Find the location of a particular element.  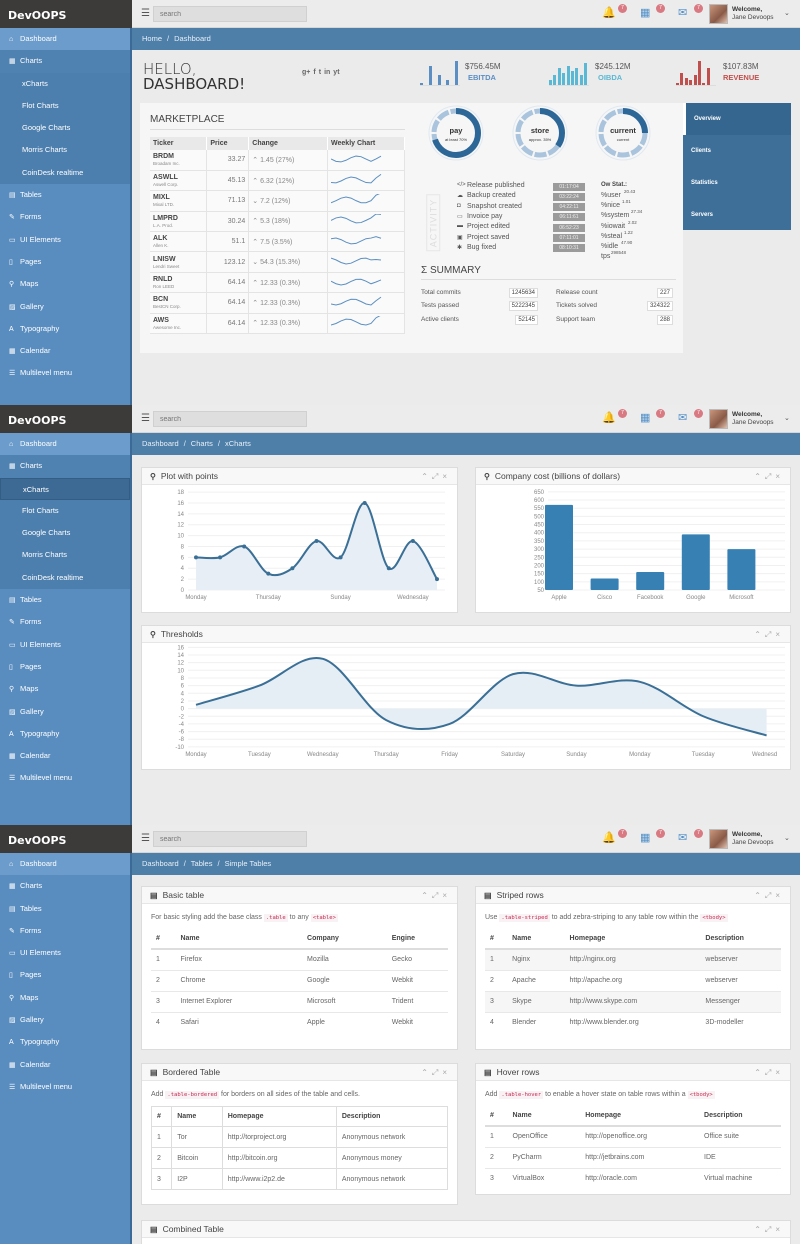

table-row: 1 Nginx http://nginx.org webserver is located at coordinates (633, 959).